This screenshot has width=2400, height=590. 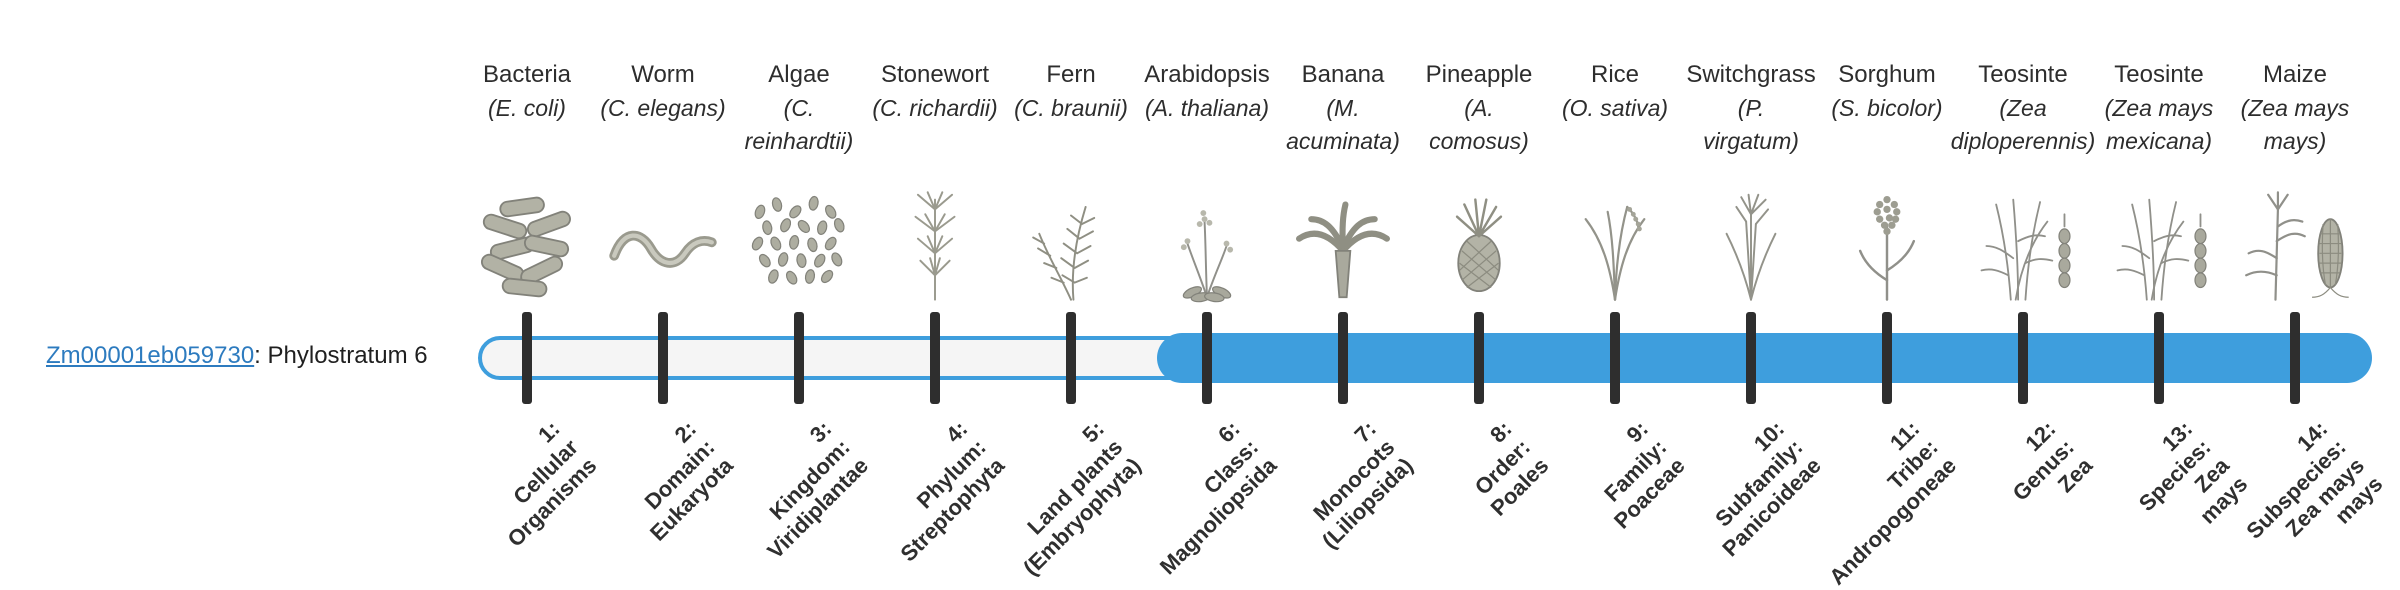 I want to click on organism-header-switchgrass: Switchgrass (P. virgatum), so click(x=1751, y=108).